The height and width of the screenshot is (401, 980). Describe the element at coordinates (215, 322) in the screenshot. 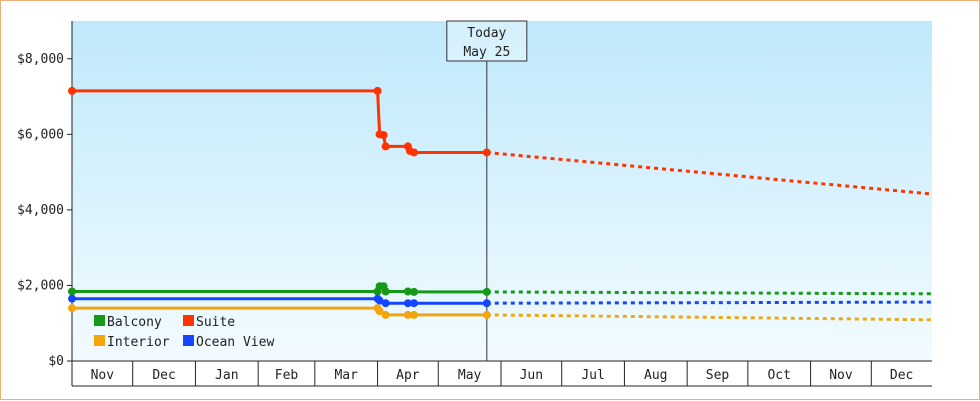

I see `legend-label-suite: Suite` at that location.